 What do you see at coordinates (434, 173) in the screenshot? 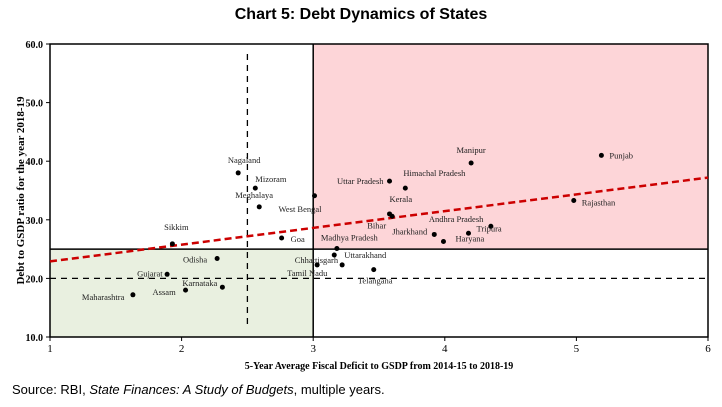
I see `point-label: Himachal Pradesh` at bounding box center [434, 173].